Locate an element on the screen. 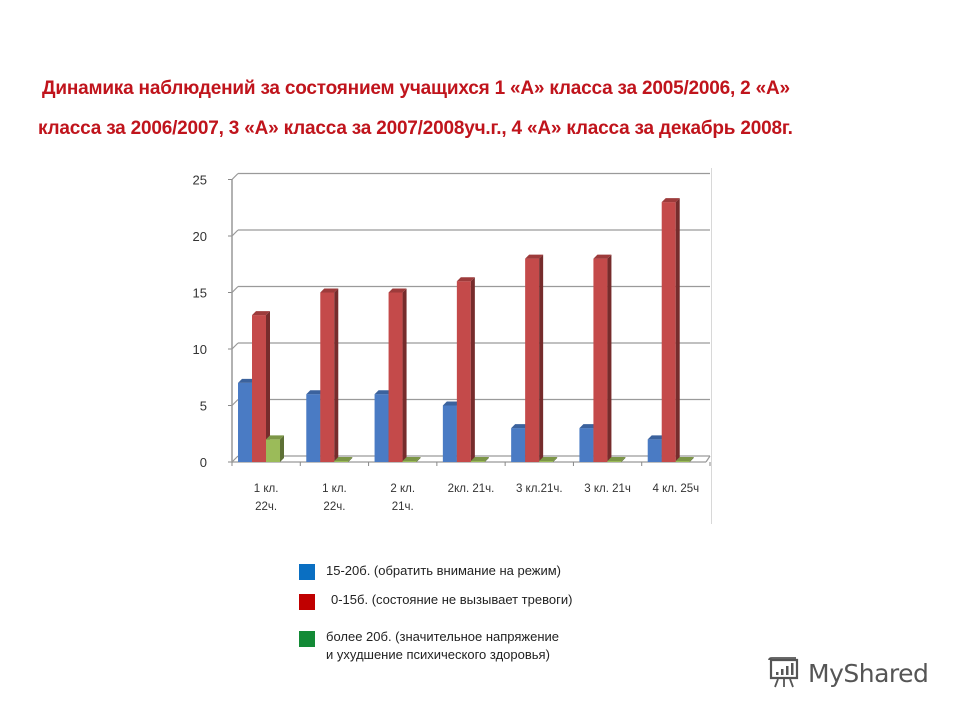 The width and height of the screenshot is (960, 720). watermark-text: MyShared is located at coordinates (868, 673).